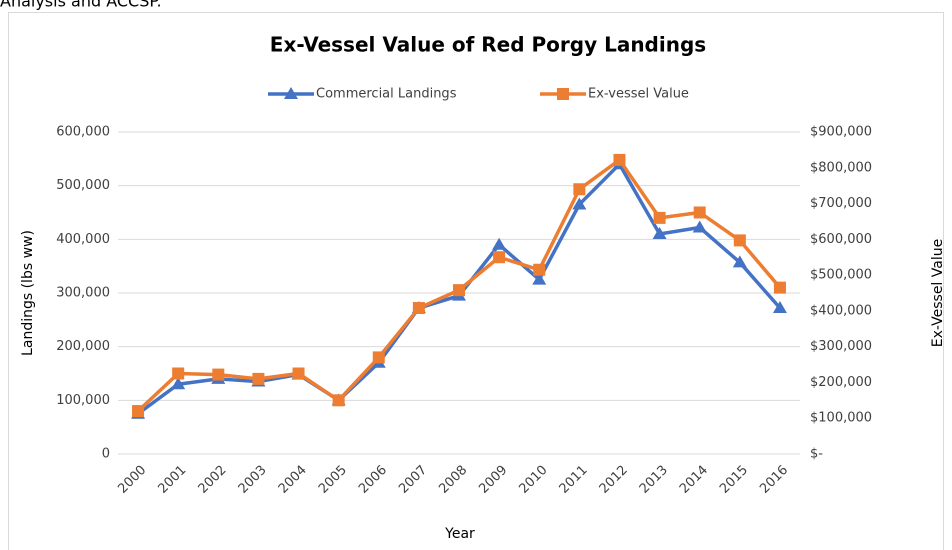  Describe the element at coordinates (83, 239) in the screenshot. I see `y-tick-label: 400,000` at that location.